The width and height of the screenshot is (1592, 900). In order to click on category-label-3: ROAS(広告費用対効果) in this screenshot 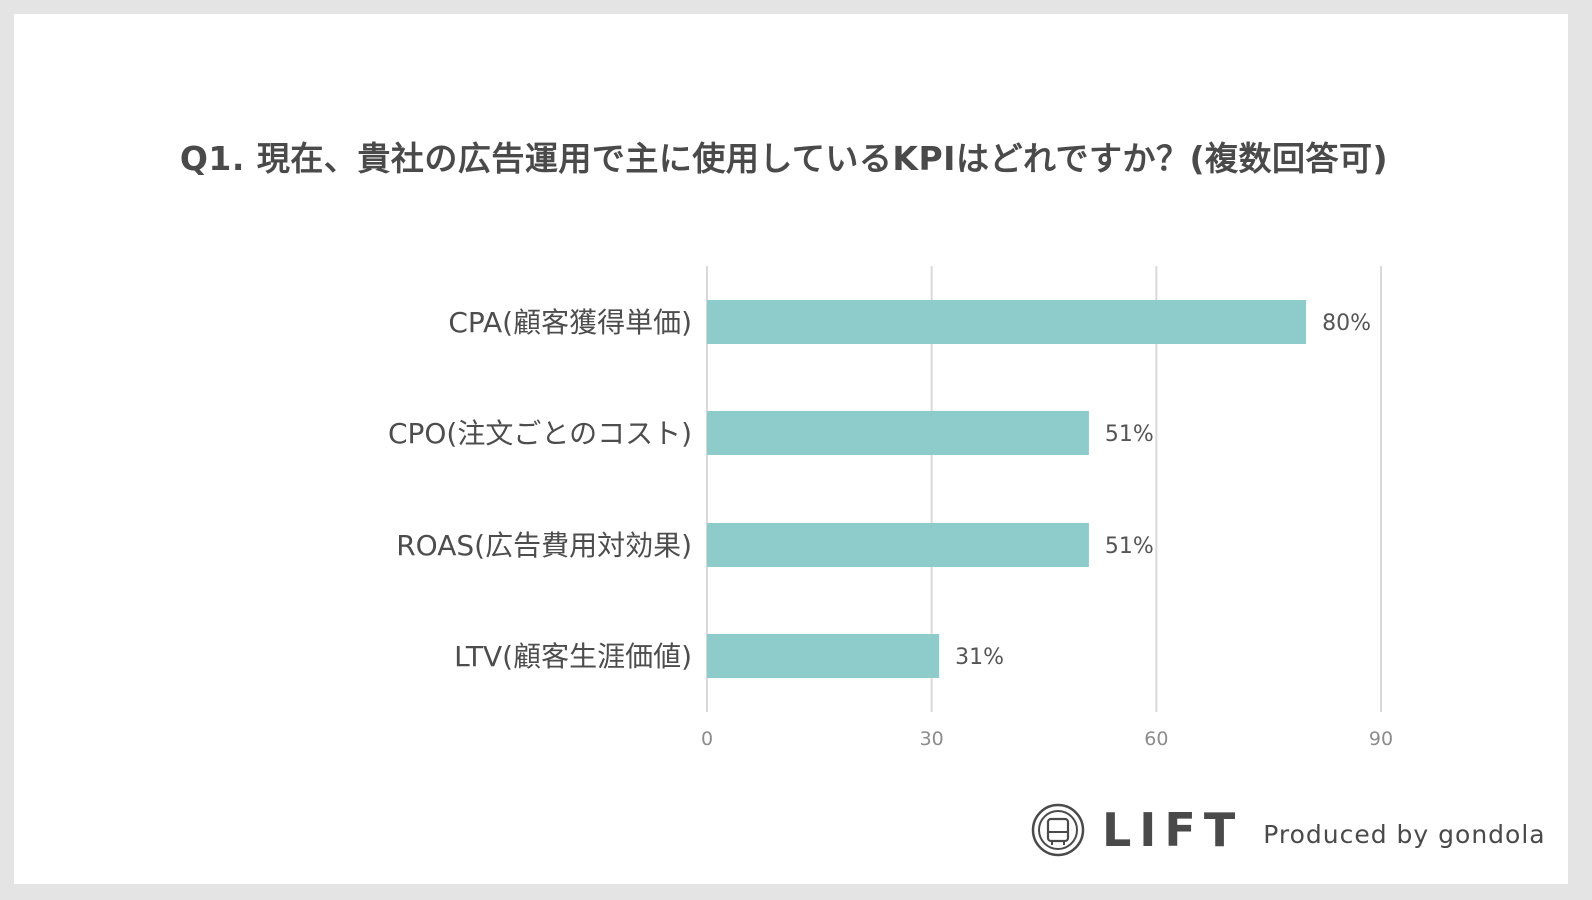, I will do `click(544, 545)`.